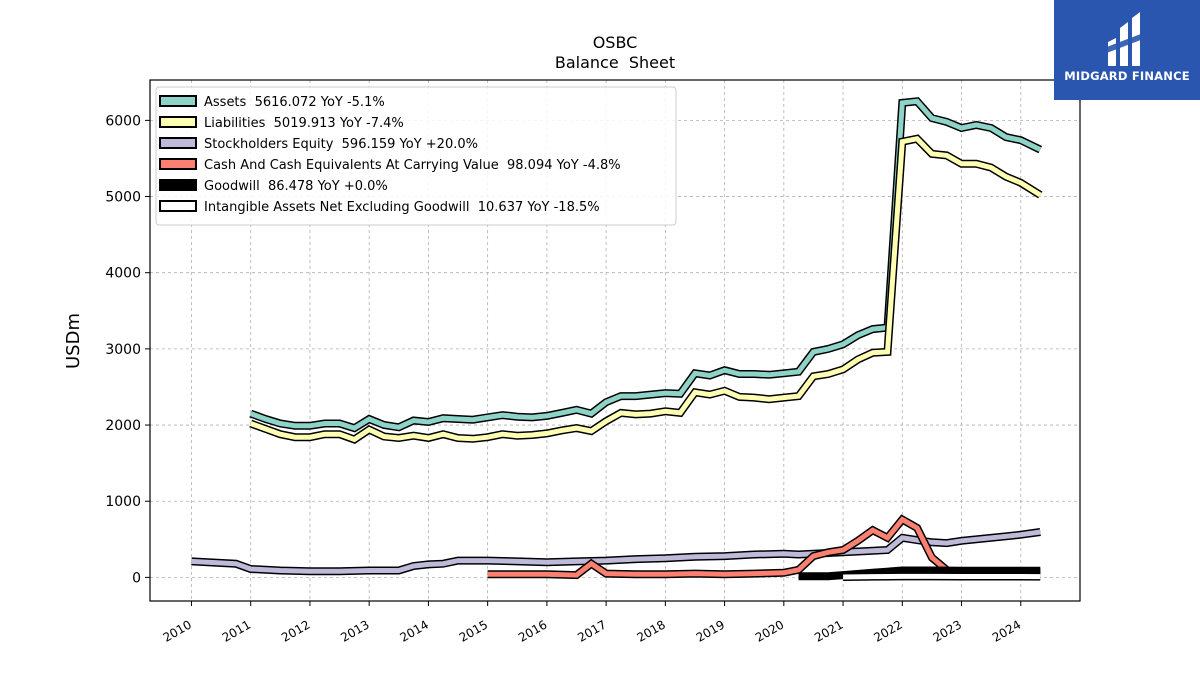 This screenshot has height=675, width=1200. Describe the element at coordinates (1006, 630) in the screenshot. I see `x-tick-label: 2024` at that location.